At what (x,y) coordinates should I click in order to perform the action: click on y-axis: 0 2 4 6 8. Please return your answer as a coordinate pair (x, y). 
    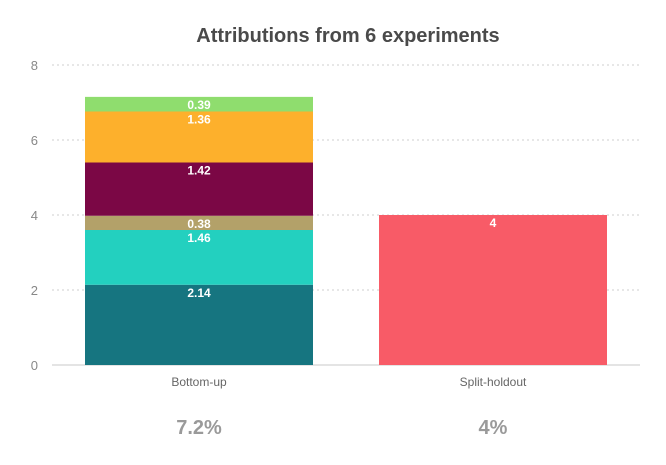
    Looking at the image, I should click on (34, 215).